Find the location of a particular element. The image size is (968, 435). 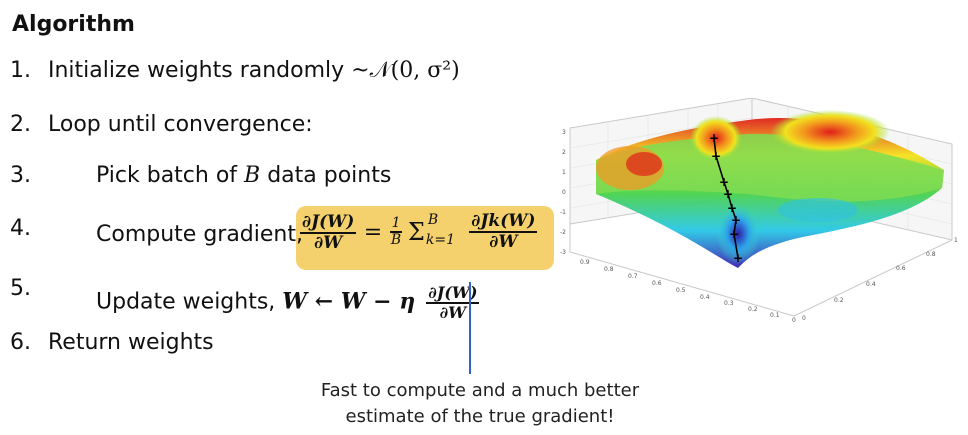

svg-text: 0.3 is located at coordinates (729, 303).